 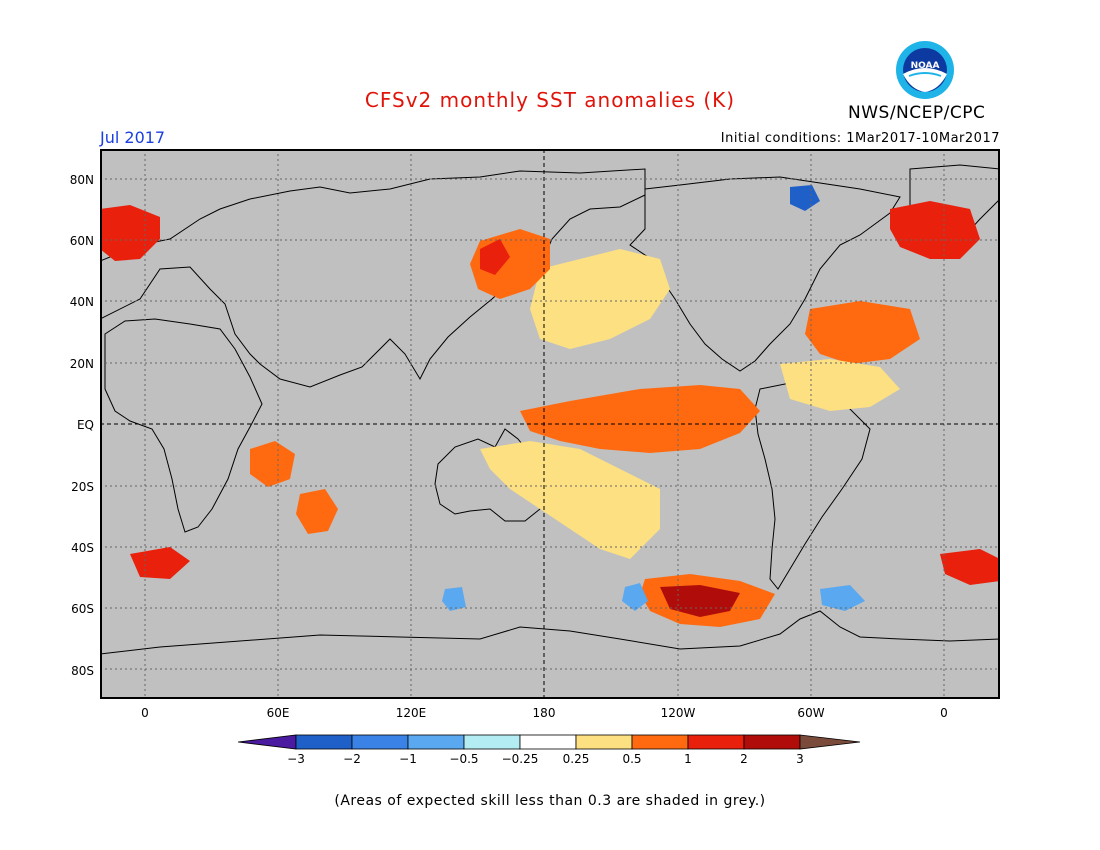 What do you see at coordinates (935, 230) in the screenshot?
I see `anomaly-far-north-atlantic` at bounding box center [935, 230].